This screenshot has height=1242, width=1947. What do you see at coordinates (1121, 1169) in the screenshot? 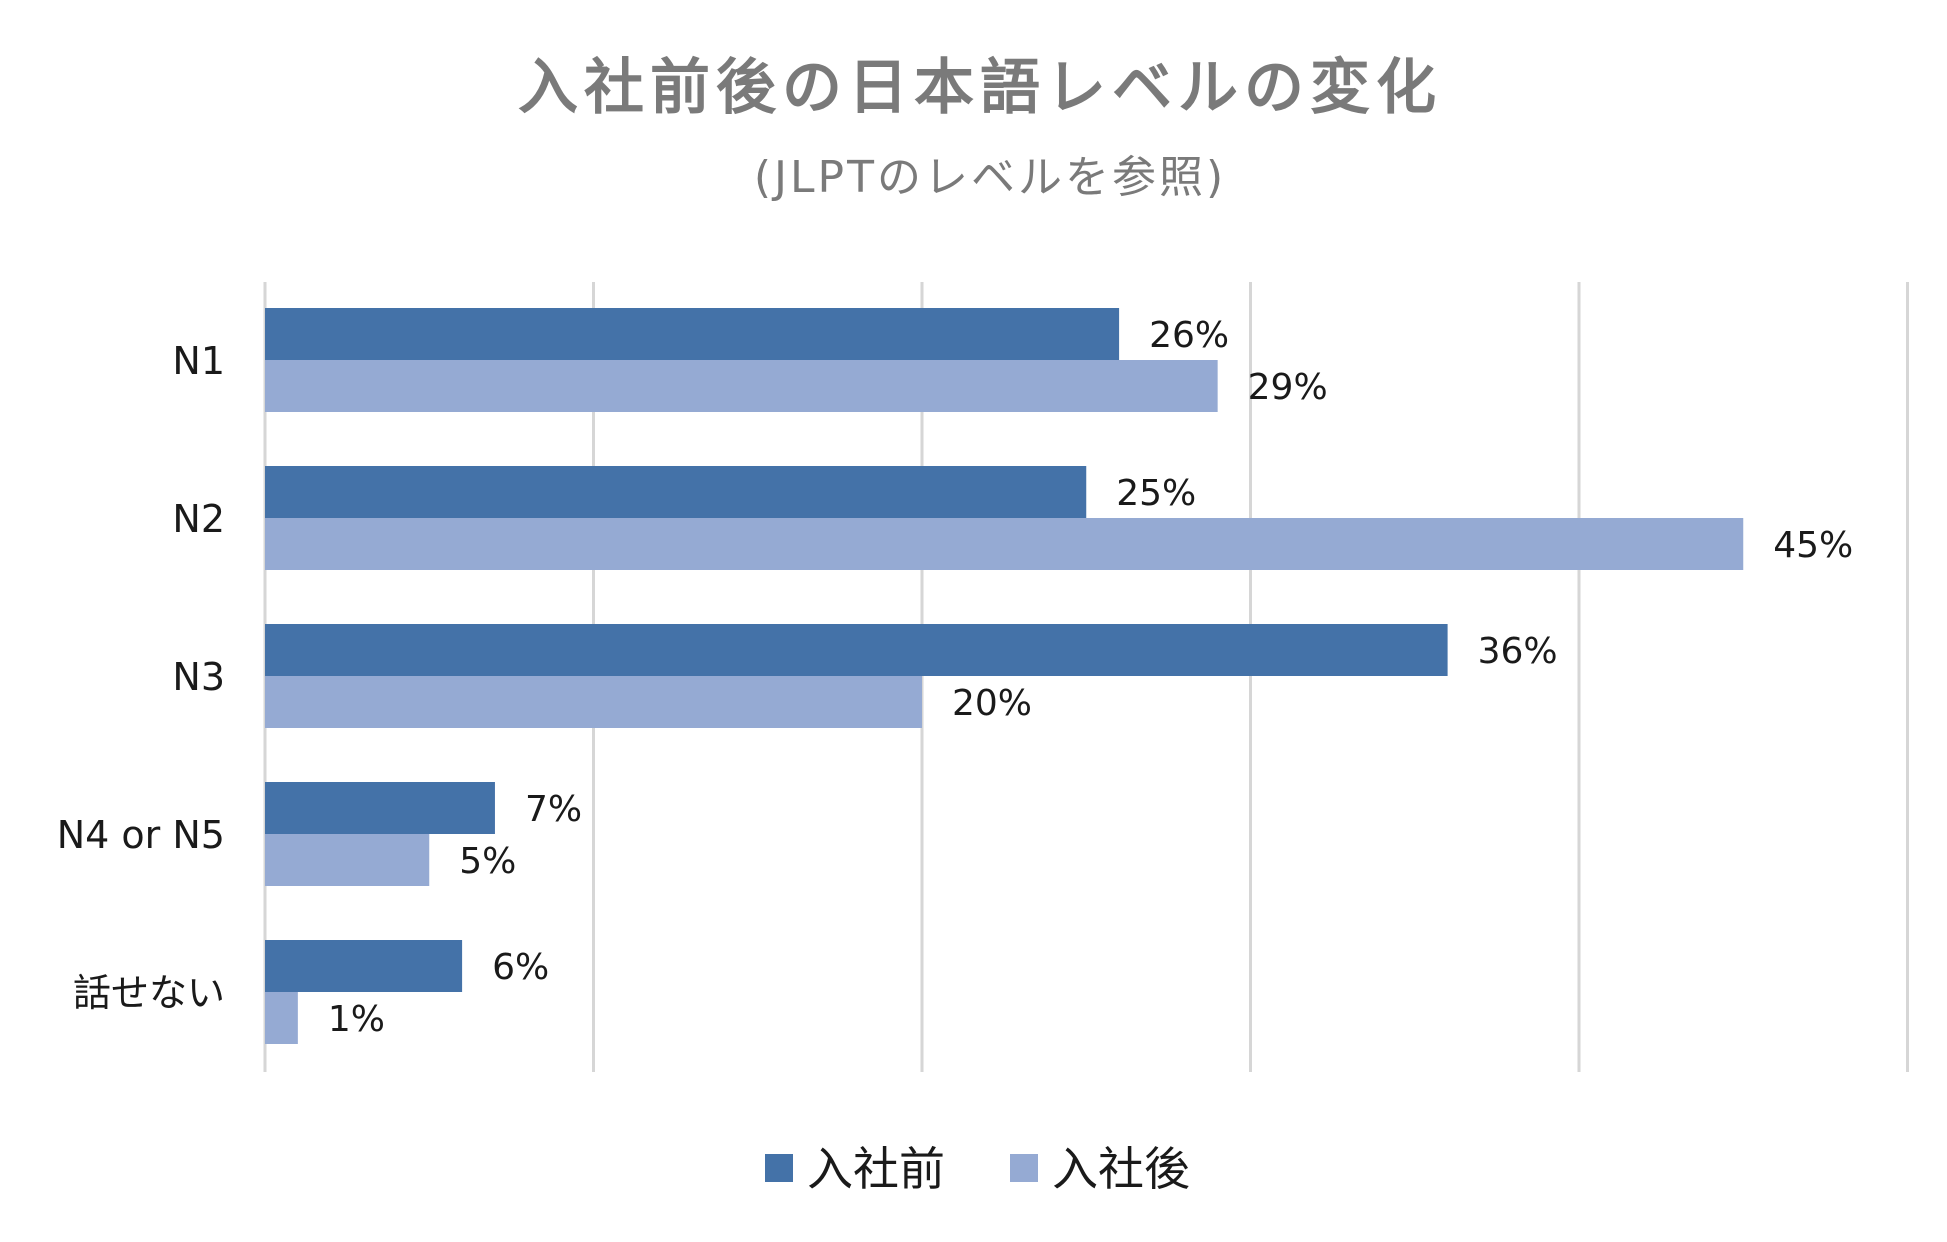
I see `legend-label: 入社後` at bounding box center [1121, 1169].